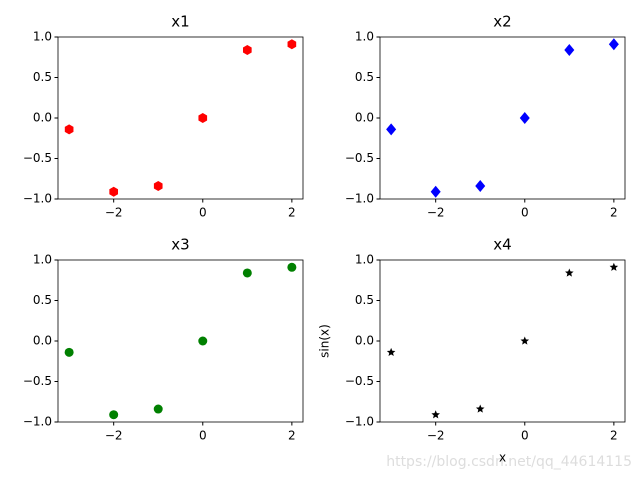 The width and height of the screenshot is (640, 480). What do you see at coordinates (509, 462) in the screenshot?
I see `watermark: https://blog.csdn.net/qq_44614115` at bounding box center [509, 462].